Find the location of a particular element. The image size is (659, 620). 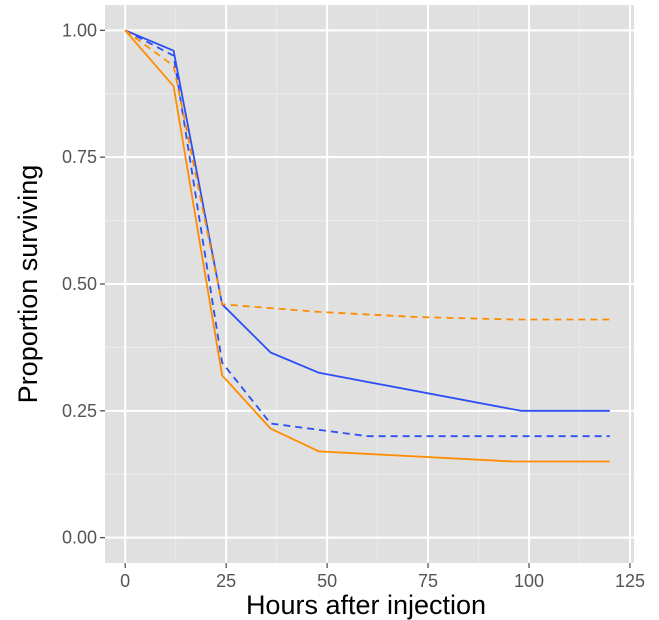

y-tick-label: 0.75 is located at coordinates (79, 157).